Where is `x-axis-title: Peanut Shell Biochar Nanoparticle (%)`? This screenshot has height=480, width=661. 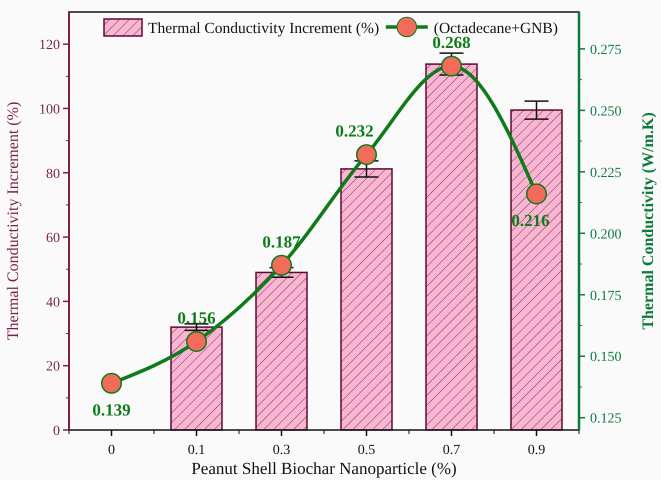
x-axis-title: Peanut Shell Biochar Nanoparticle (%) is located at coordinates (324, 468).